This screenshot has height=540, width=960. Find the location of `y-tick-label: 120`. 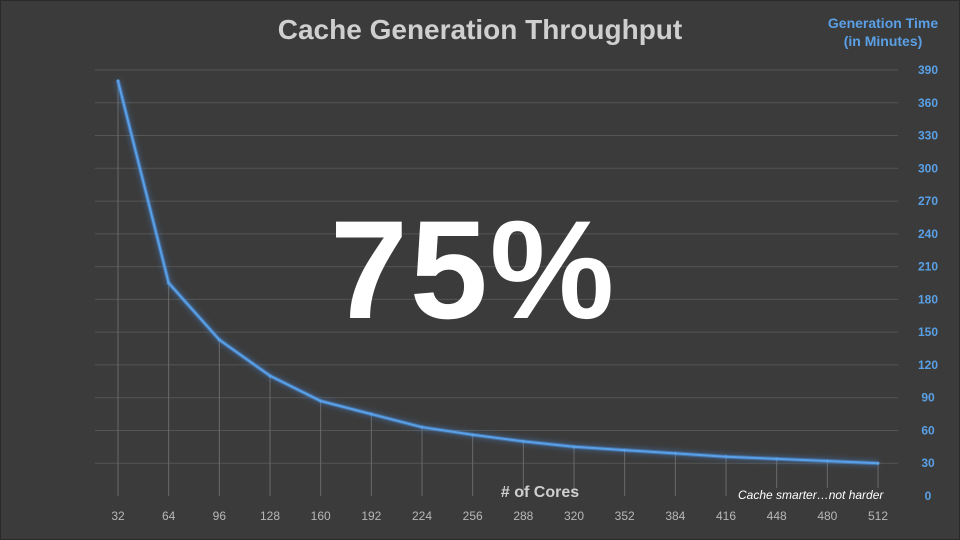

y-tick-label: 120 is located at coordinates (928, 365).